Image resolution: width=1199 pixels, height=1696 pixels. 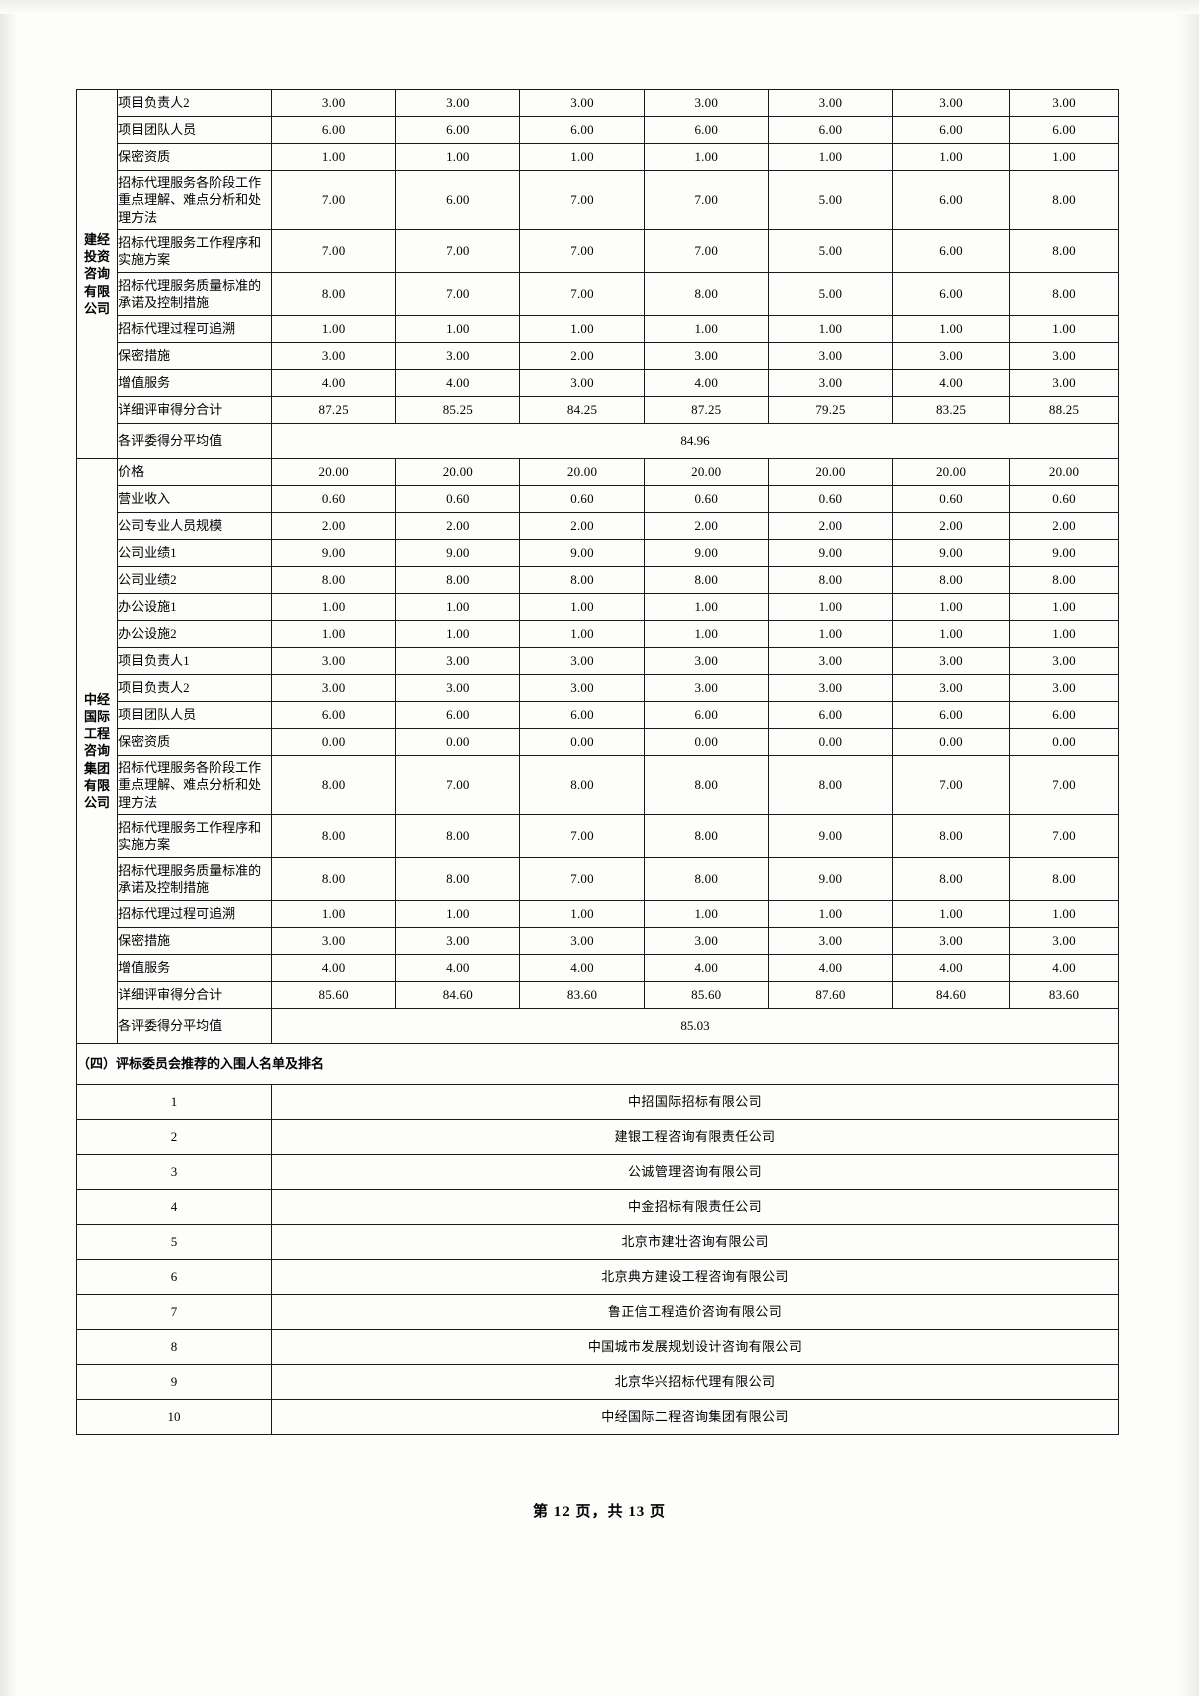 I want to click on criterion-label: 办公设施1, so click(x=195, y=607).